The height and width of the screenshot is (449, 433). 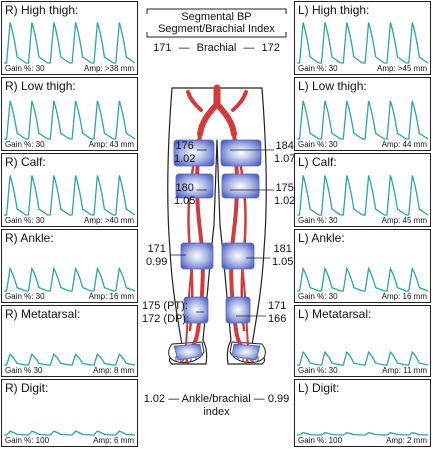 I want to click on left-panel-0: L) High thigh: Gain %: 30 Amp: >45 mm, so click(x=362, y=38).